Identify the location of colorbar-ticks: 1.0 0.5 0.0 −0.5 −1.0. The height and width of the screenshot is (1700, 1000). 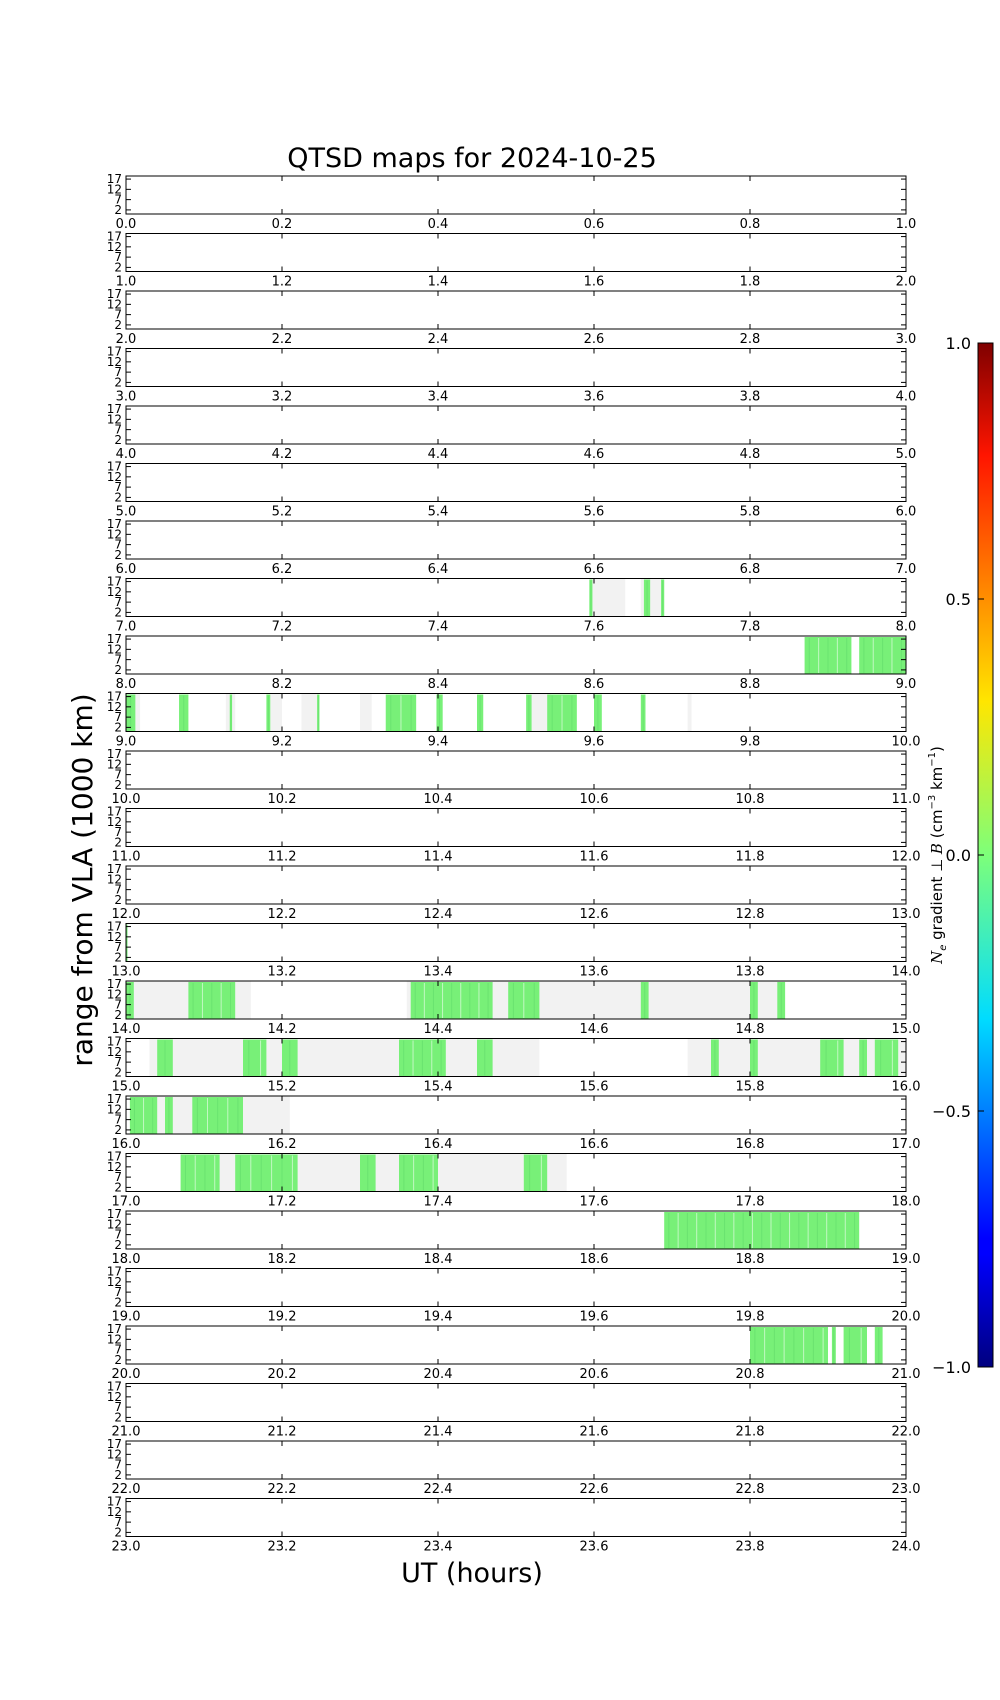
(958, 855).